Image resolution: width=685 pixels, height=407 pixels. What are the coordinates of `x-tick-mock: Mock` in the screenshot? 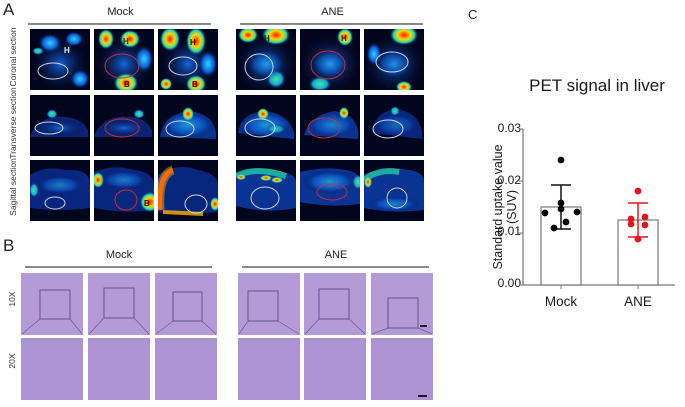 It's located at (561, 301).